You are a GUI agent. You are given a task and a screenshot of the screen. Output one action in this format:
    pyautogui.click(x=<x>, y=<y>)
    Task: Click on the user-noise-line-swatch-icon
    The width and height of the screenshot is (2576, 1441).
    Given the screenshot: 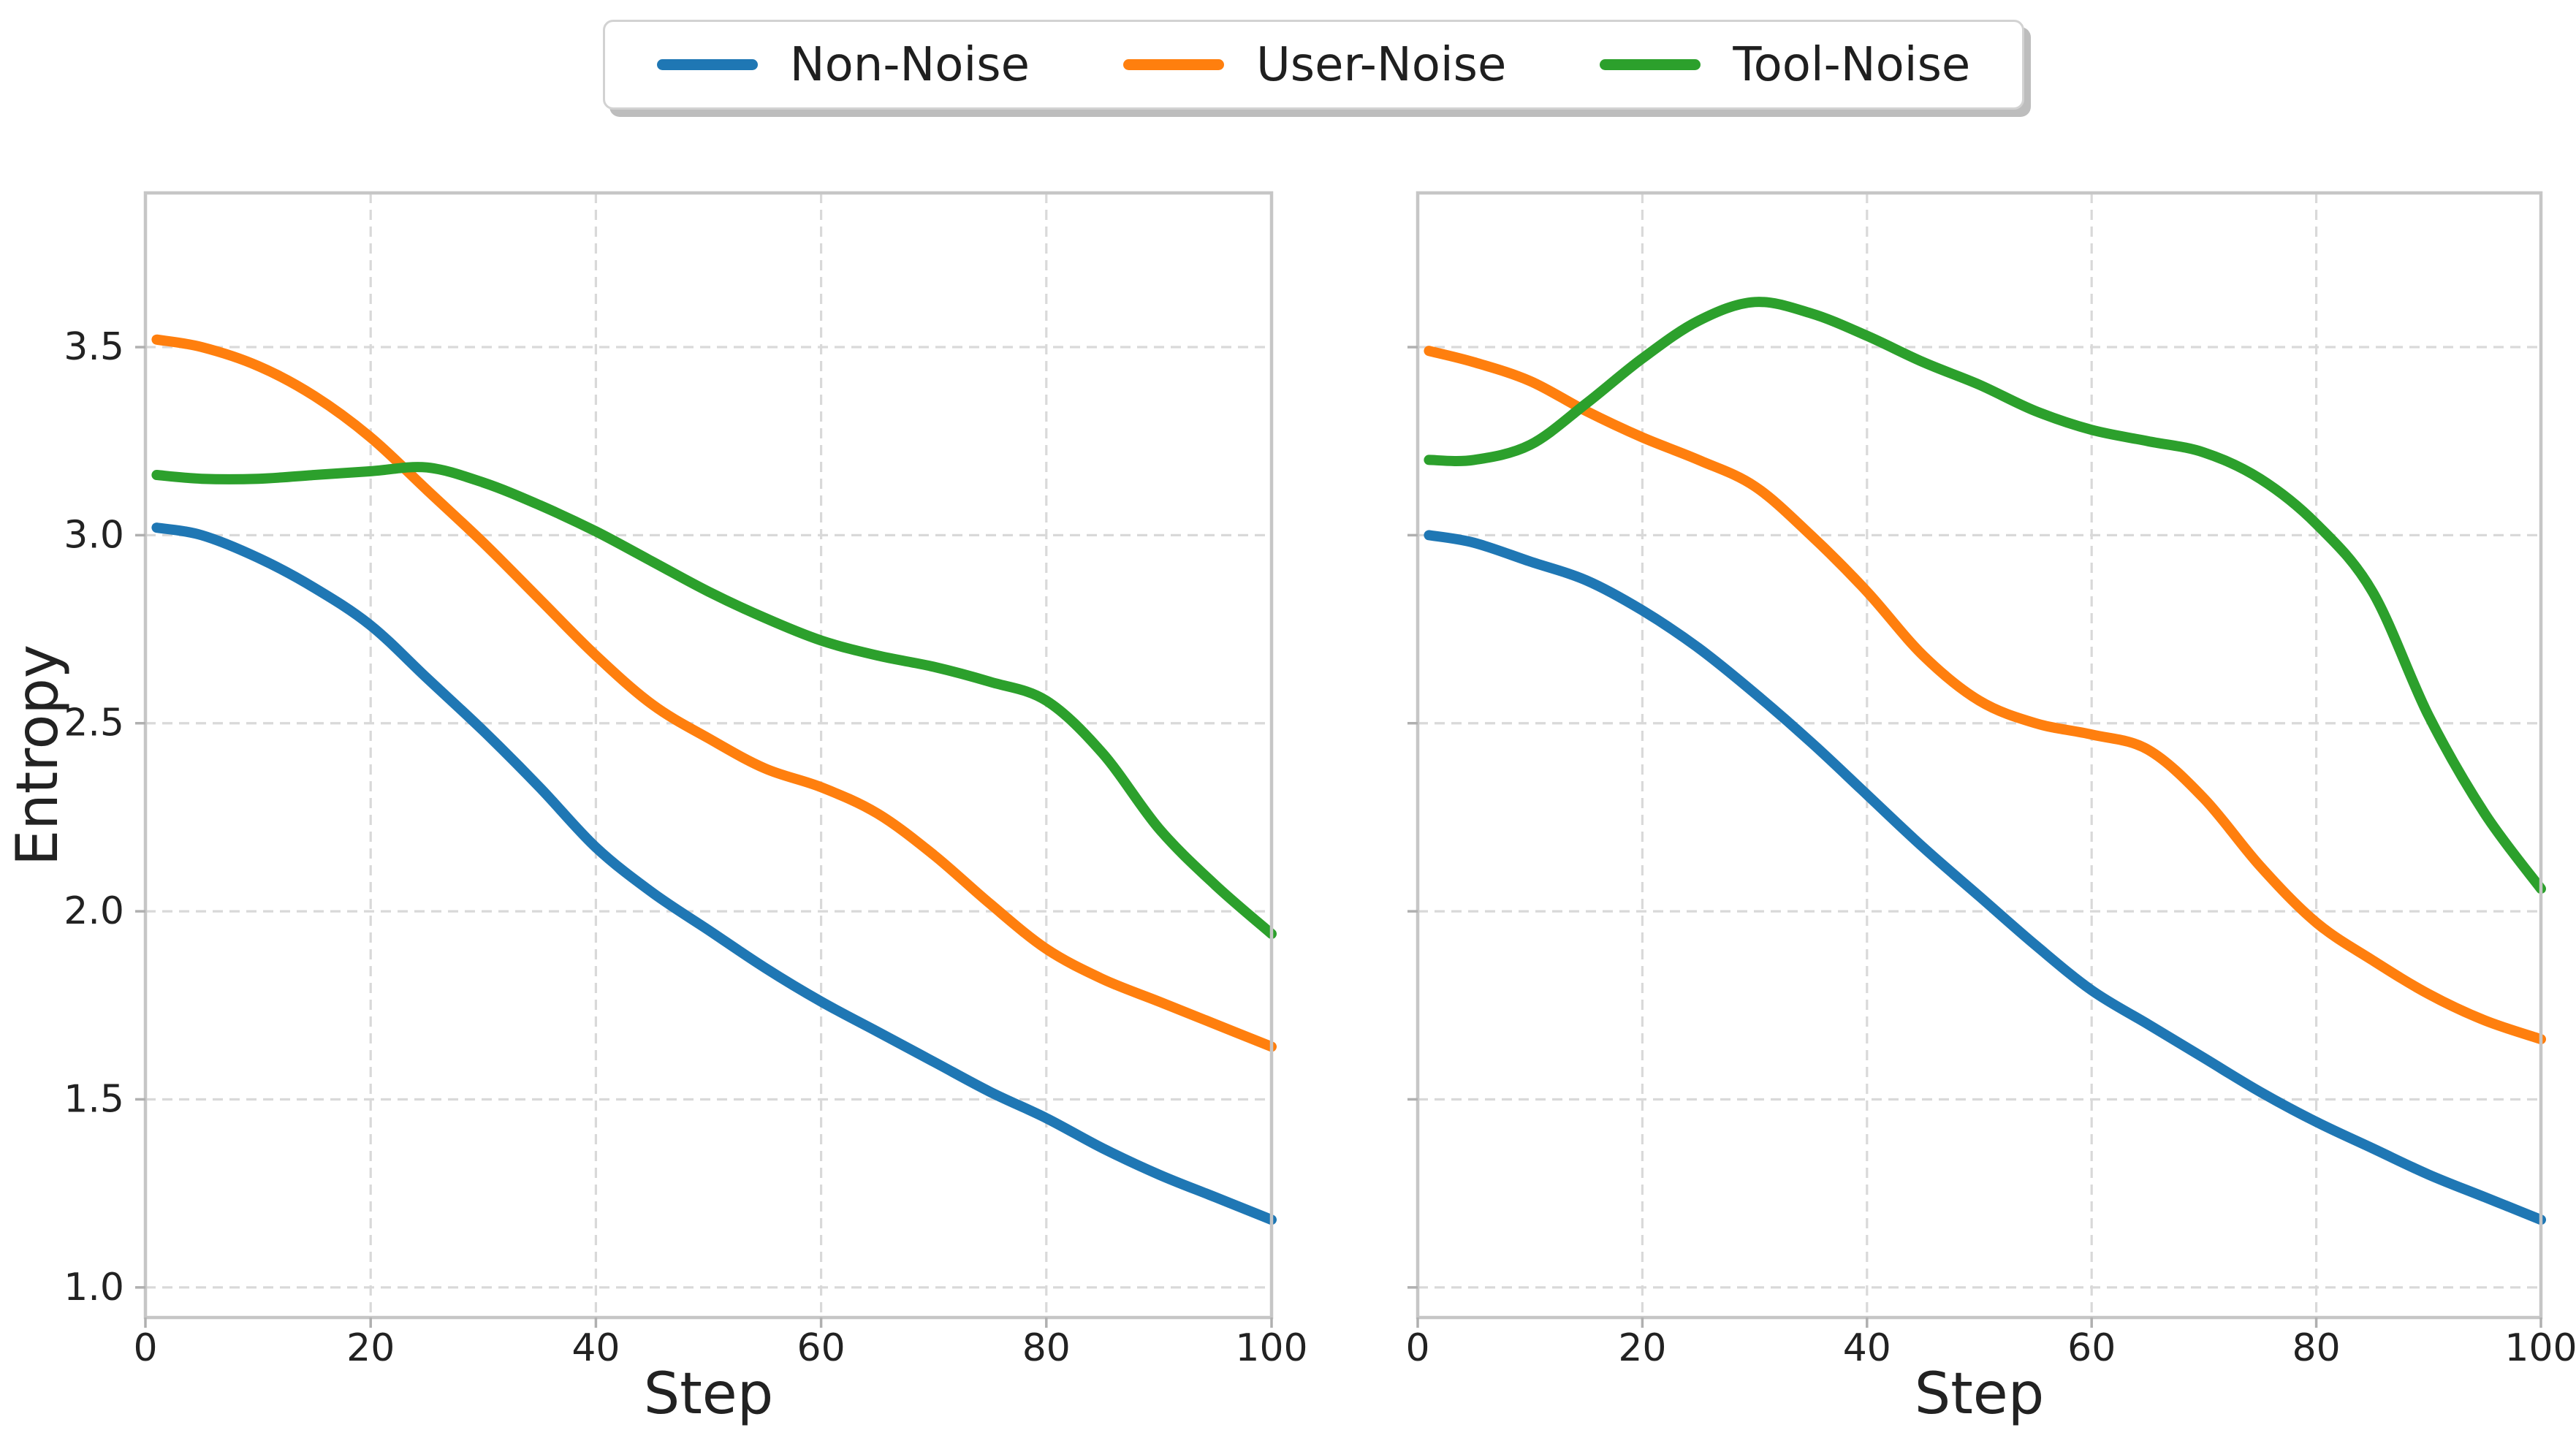 What is the action you would take?
    pyautogui.click(x=1173, y=64)
    